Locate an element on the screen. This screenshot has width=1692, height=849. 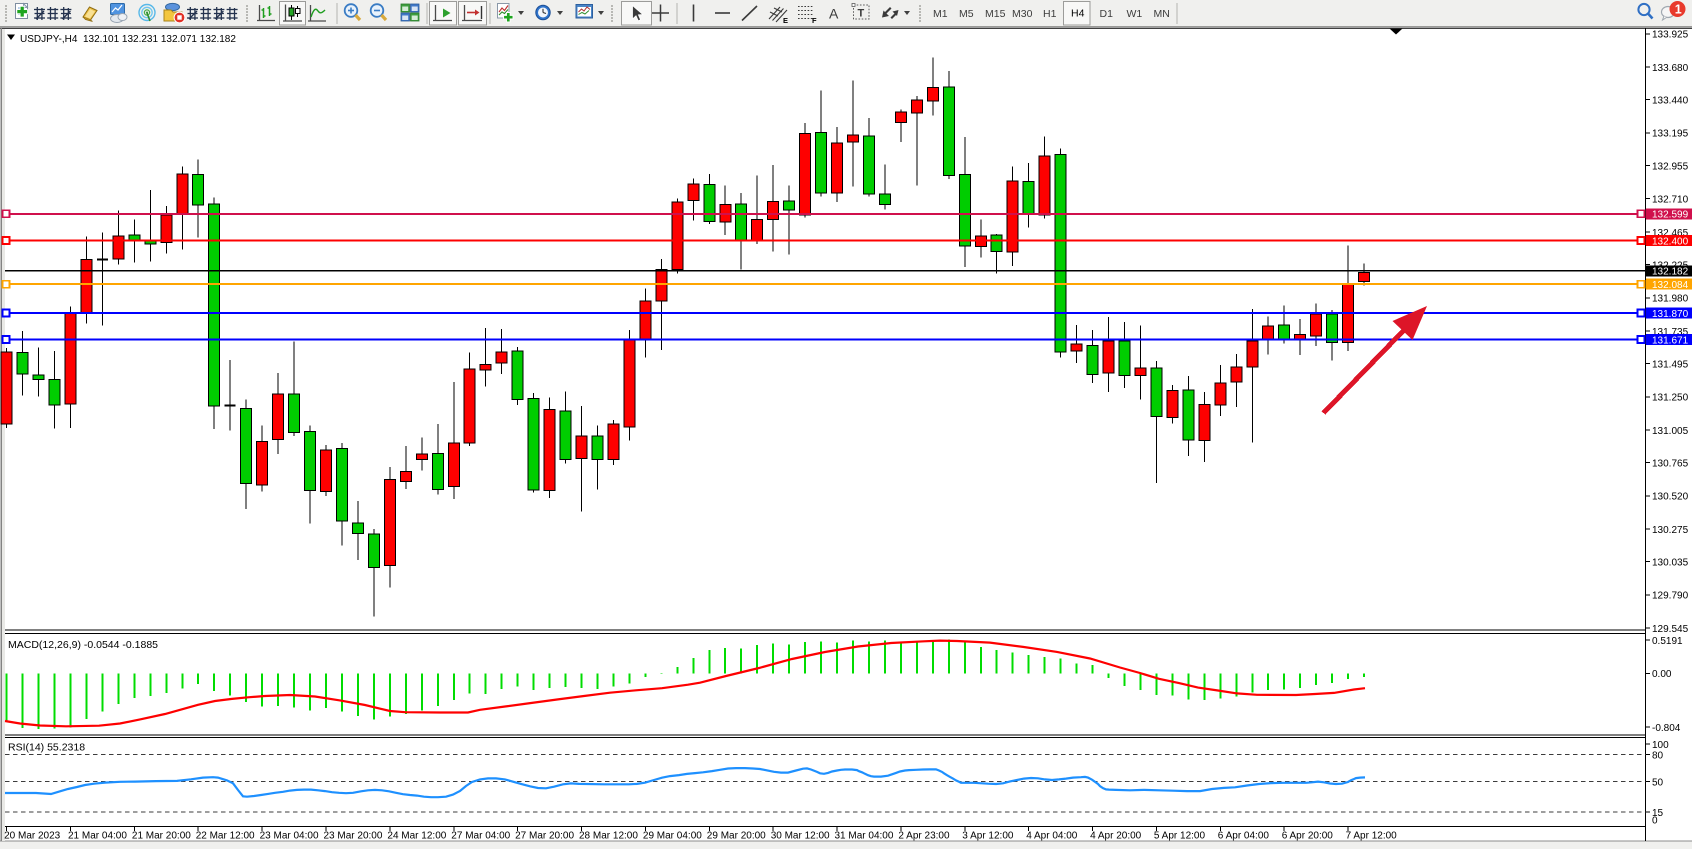
svg-text: 0.5191 is located at coordinates (1667, 641).